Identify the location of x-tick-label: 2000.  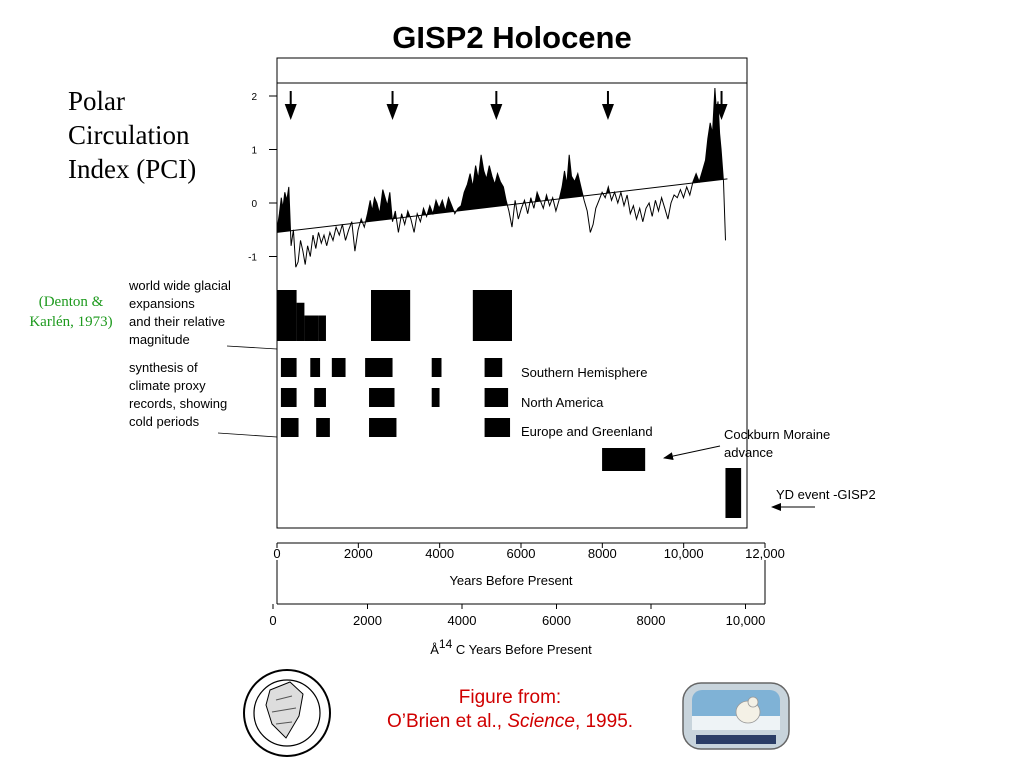
(358, 553).